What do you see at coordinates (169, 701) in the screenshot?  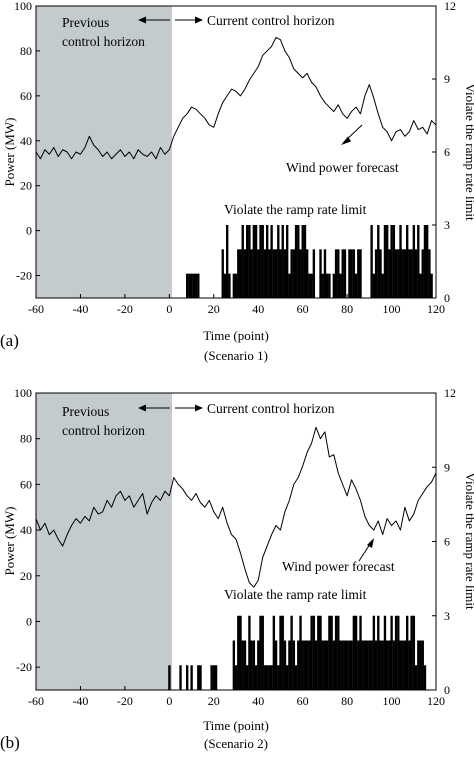 I see `x-tick-label: 0` at bounding box center [169, 701].